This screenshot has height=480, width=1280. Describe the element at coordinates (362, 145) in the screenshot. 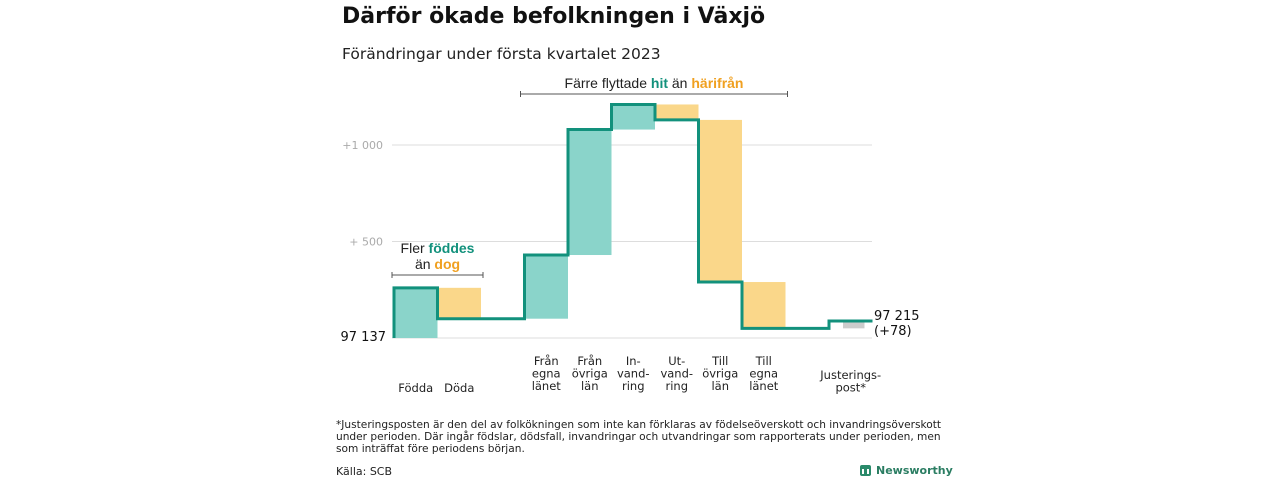

I see `y-tick-label: +1 000` at that location.